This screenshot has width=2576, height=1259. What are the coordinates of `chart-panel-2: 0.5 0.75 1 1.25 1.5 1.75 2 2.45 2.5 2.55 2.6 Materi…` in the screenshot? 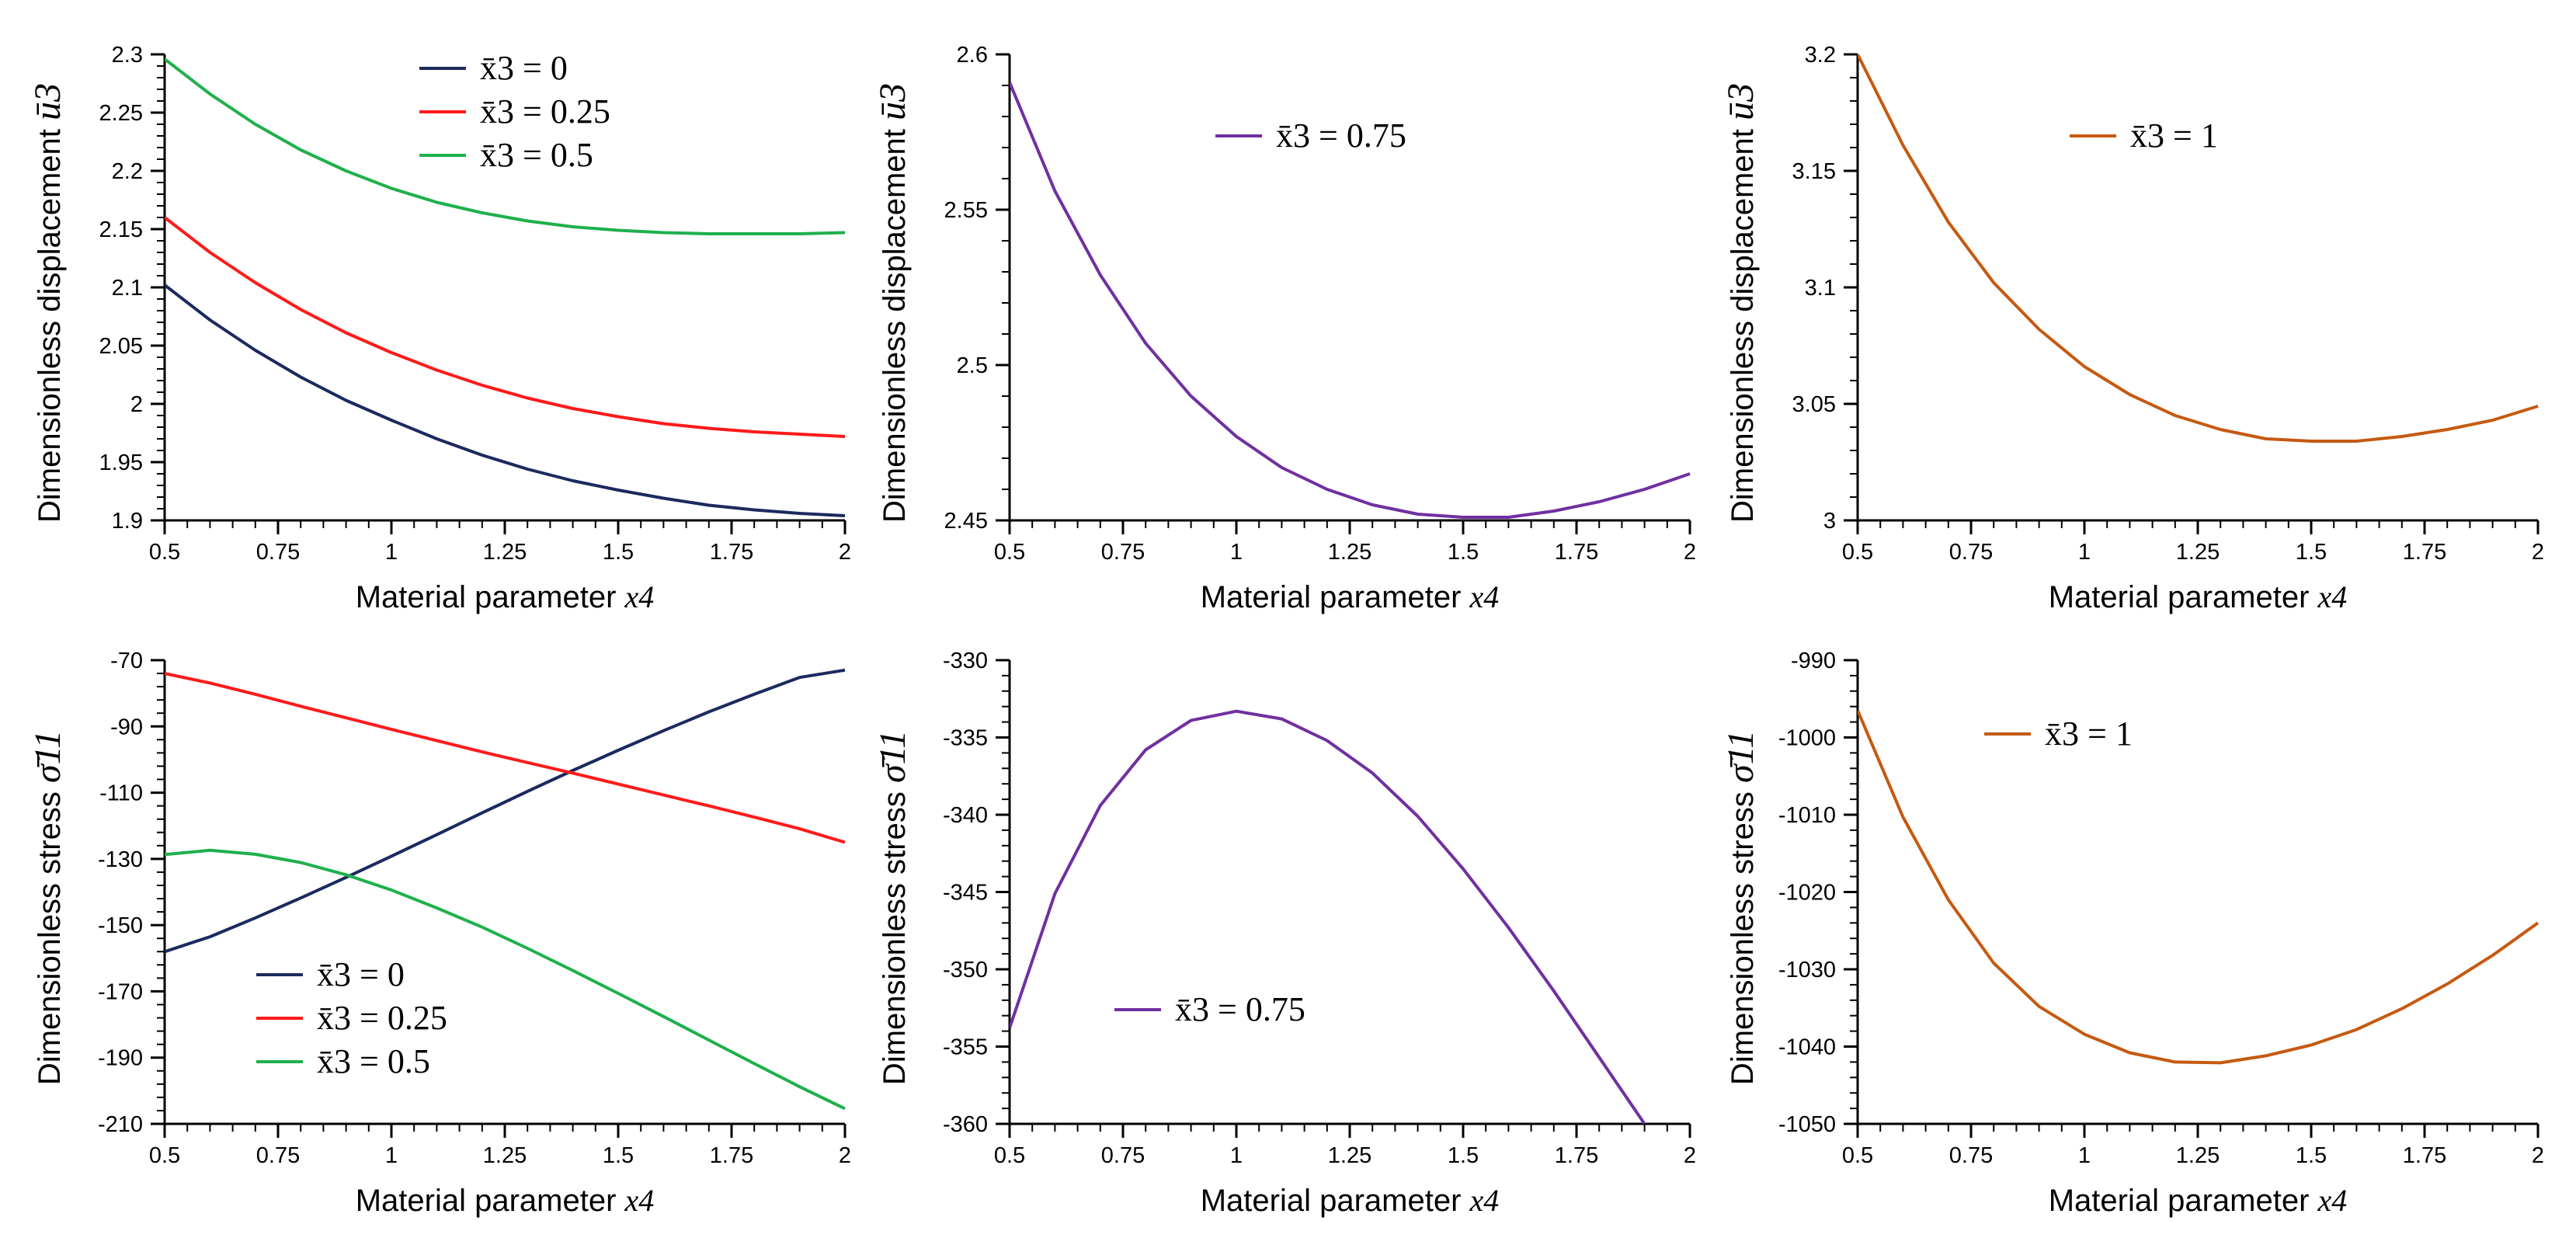 It's located at (1284, 328).